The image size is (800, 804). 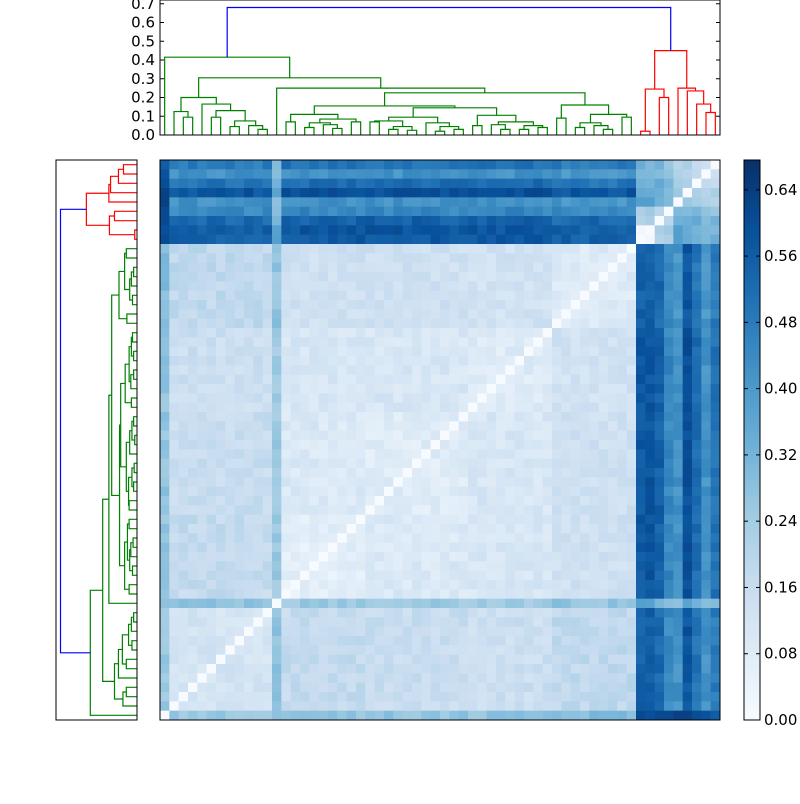 I want to click on y-tick-label: 0.2, so click(x=143, y=98).